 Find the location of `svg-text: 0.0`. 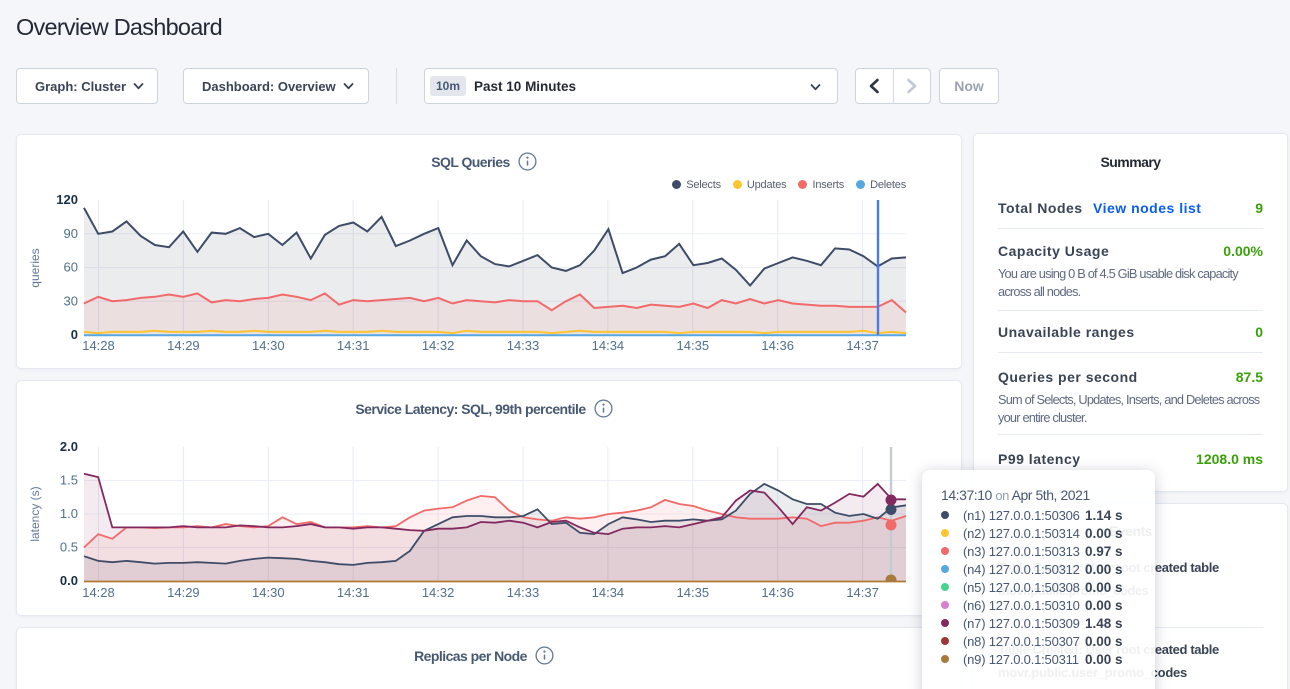

svg-text: 0.0 is located at coordinates (69, 580).